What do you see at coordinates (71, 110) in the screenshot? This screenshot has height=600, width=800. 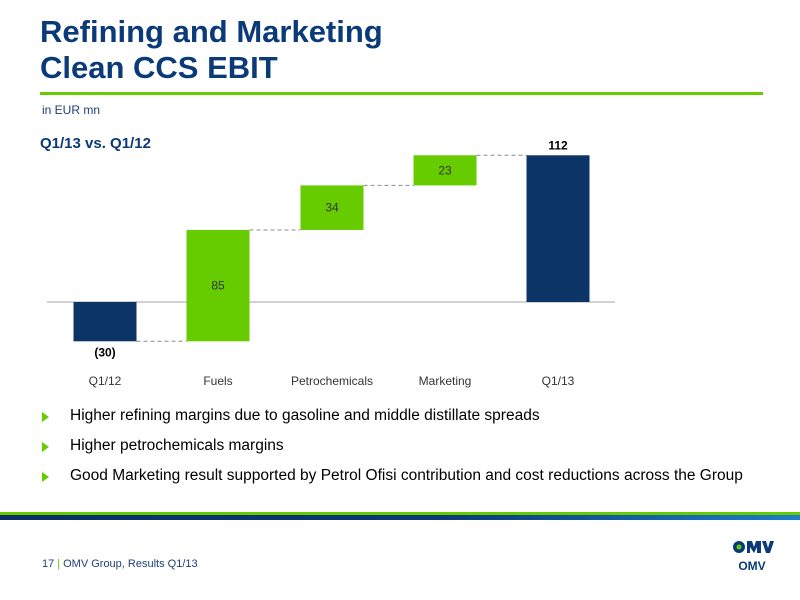 I see `unit-label: in EUR mn` at bounding box center [71, 110].